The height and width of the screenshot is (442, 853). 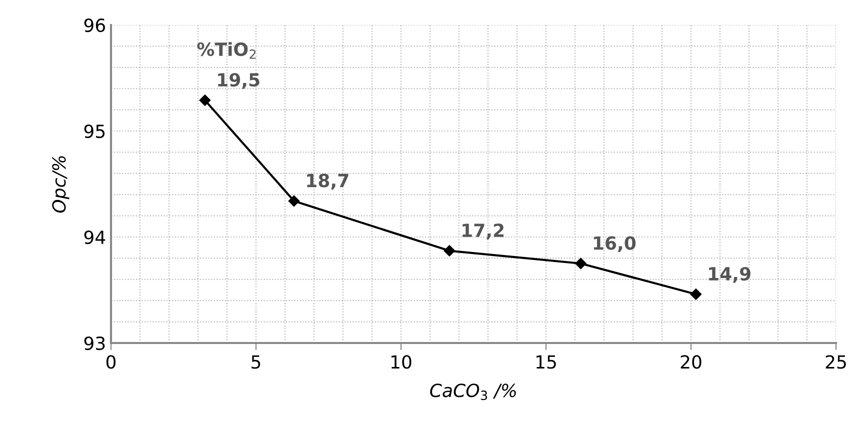 I want to click on annotation: 18,7, so click(x=327, y=182).